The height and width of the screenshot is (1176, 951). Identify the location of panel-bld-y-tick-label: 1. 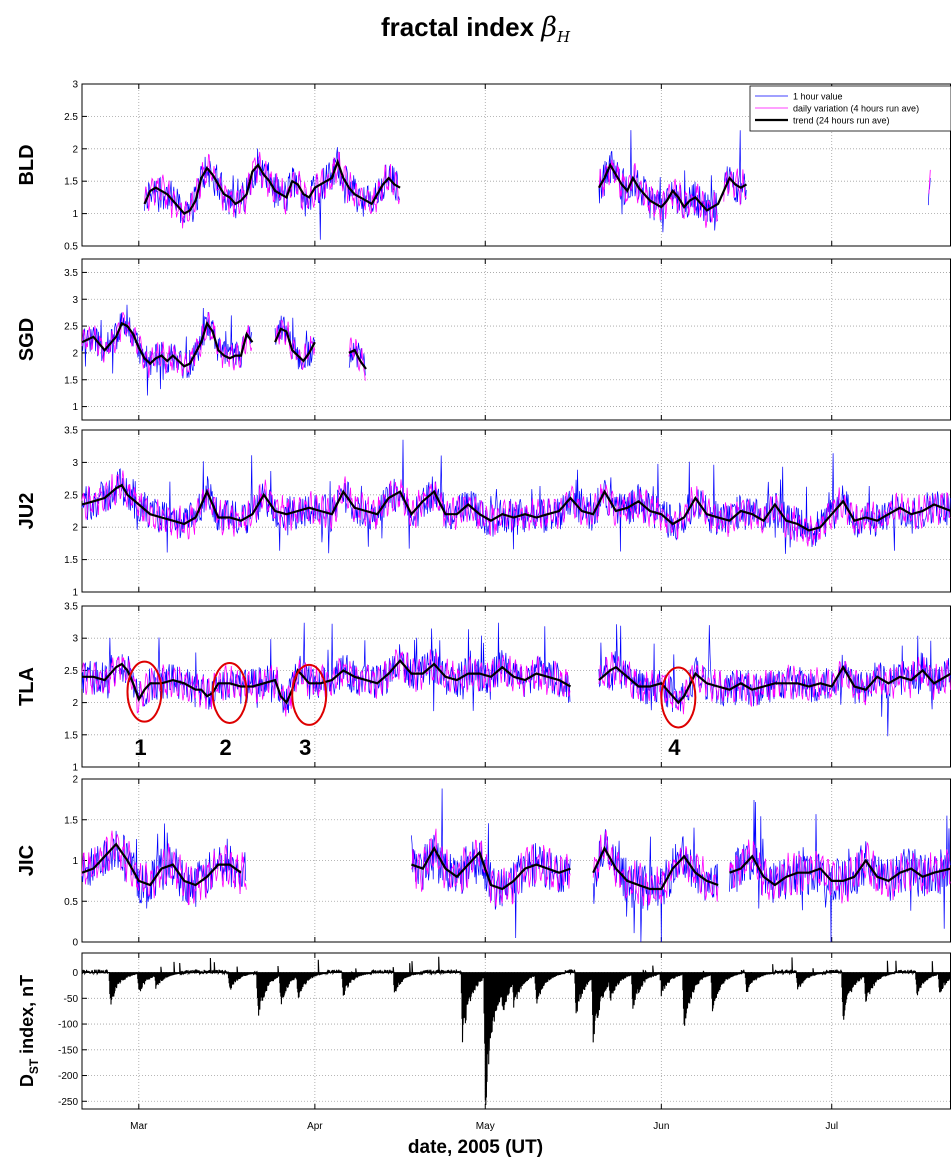
(75, 214).